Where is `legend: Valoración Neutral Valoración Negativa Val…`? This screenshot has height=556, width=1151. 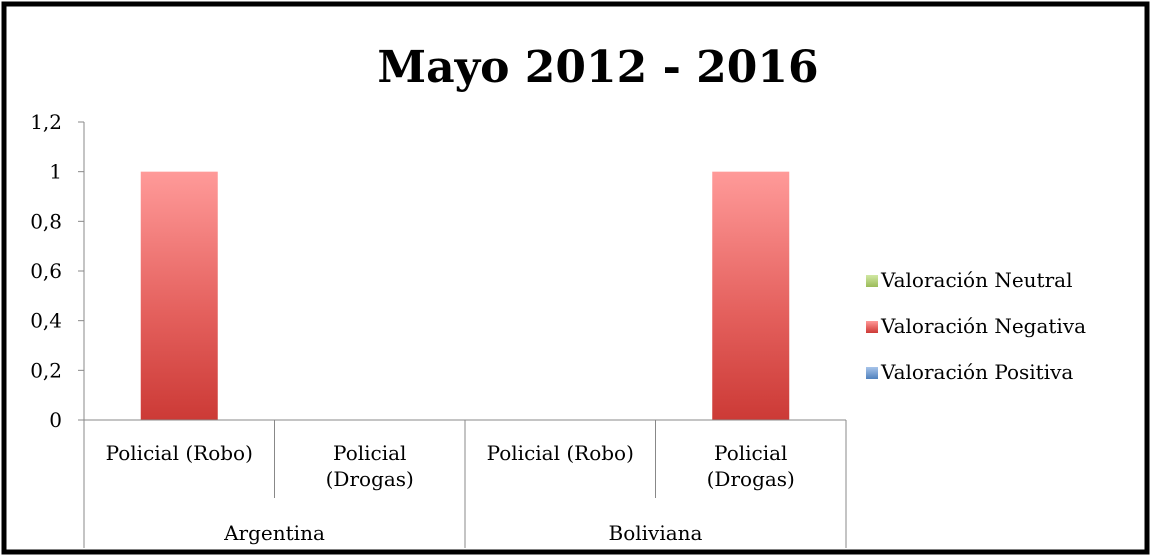
legend: Valoración Neutral Valoración Negativa Val… is located at coordinates (976, 326).